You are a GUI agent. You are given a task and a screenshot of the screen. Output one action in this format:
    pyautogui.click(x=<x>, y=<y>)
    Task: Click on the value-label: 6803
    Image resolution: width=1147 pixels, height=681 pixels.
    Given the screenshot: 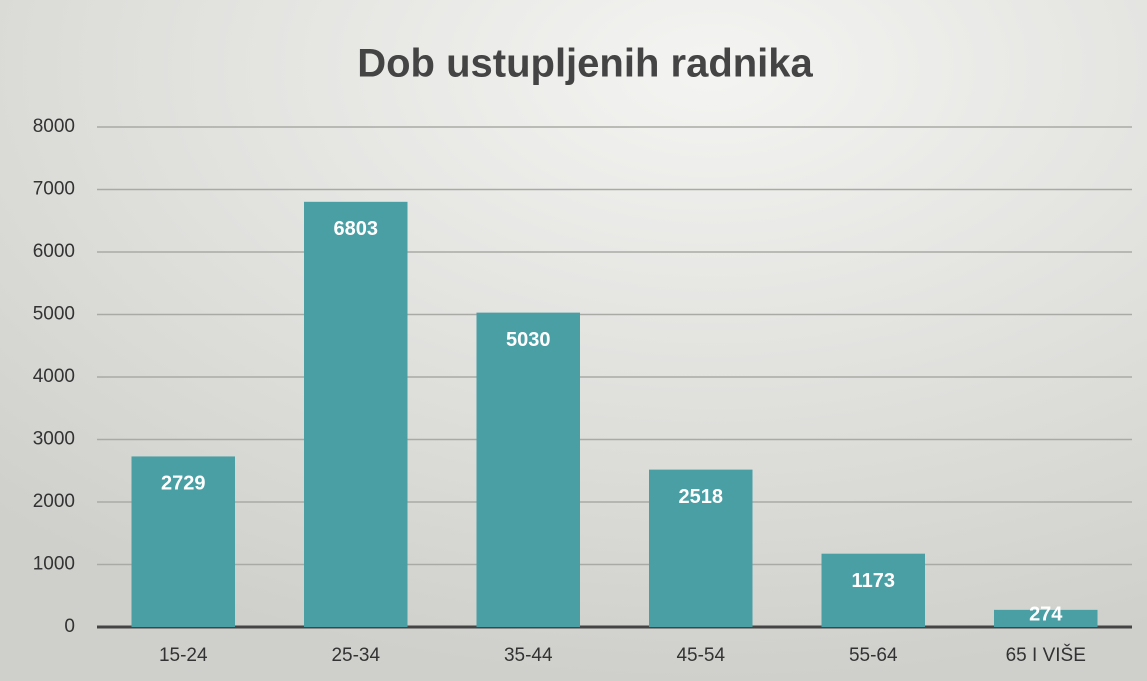 What is the action you would take?
    pyautogui.click(x=356, y=229)
    